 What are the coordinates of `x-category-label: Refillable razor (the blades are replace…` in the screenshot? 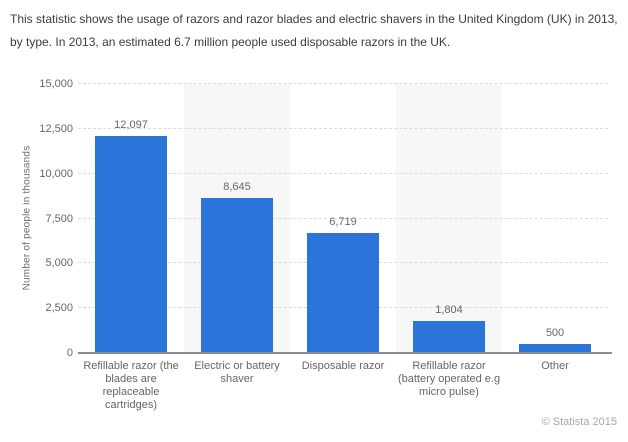 It's located at (131, 385).